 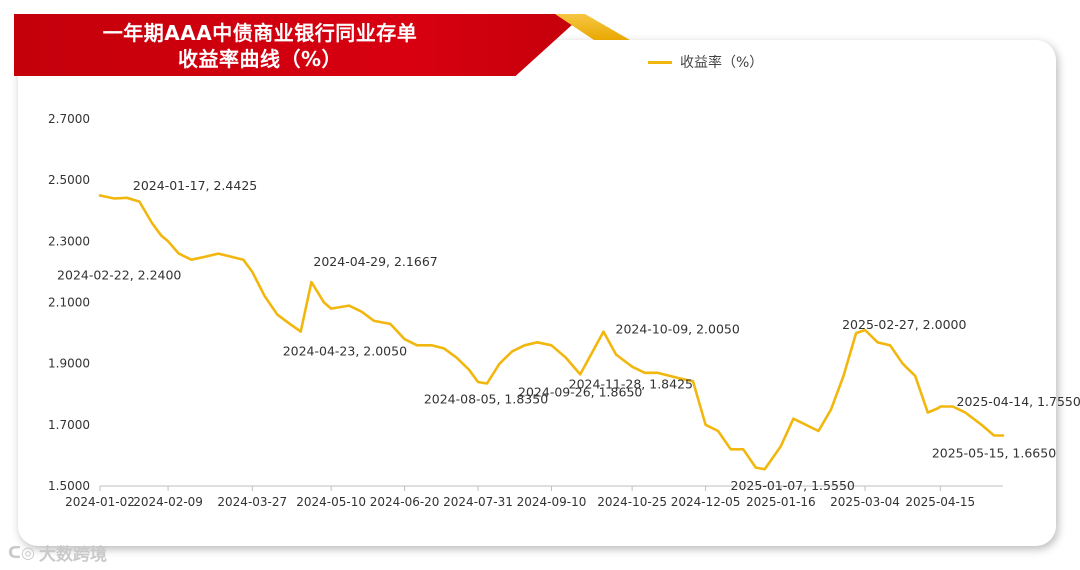 I want to click on chart-title-line2: 收益率曲线（%）, so click(x=260, y=59).